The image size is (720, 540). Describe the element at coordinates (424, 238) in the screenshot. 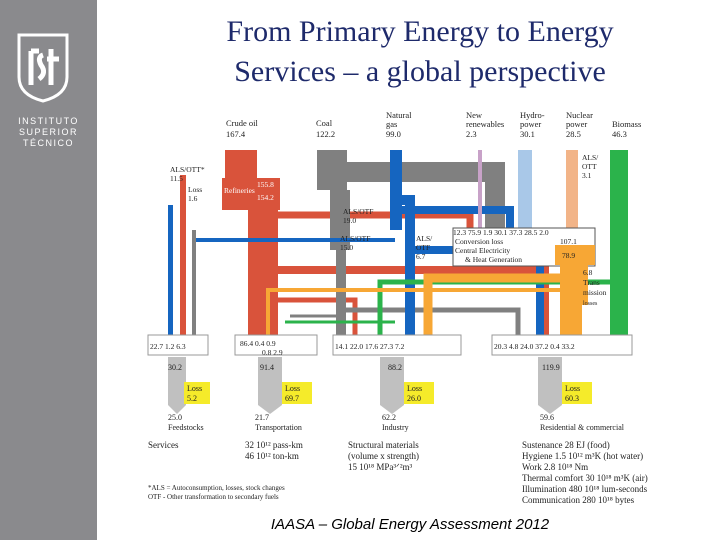

I see `als-otf-c-label1: ALS/` at that location.